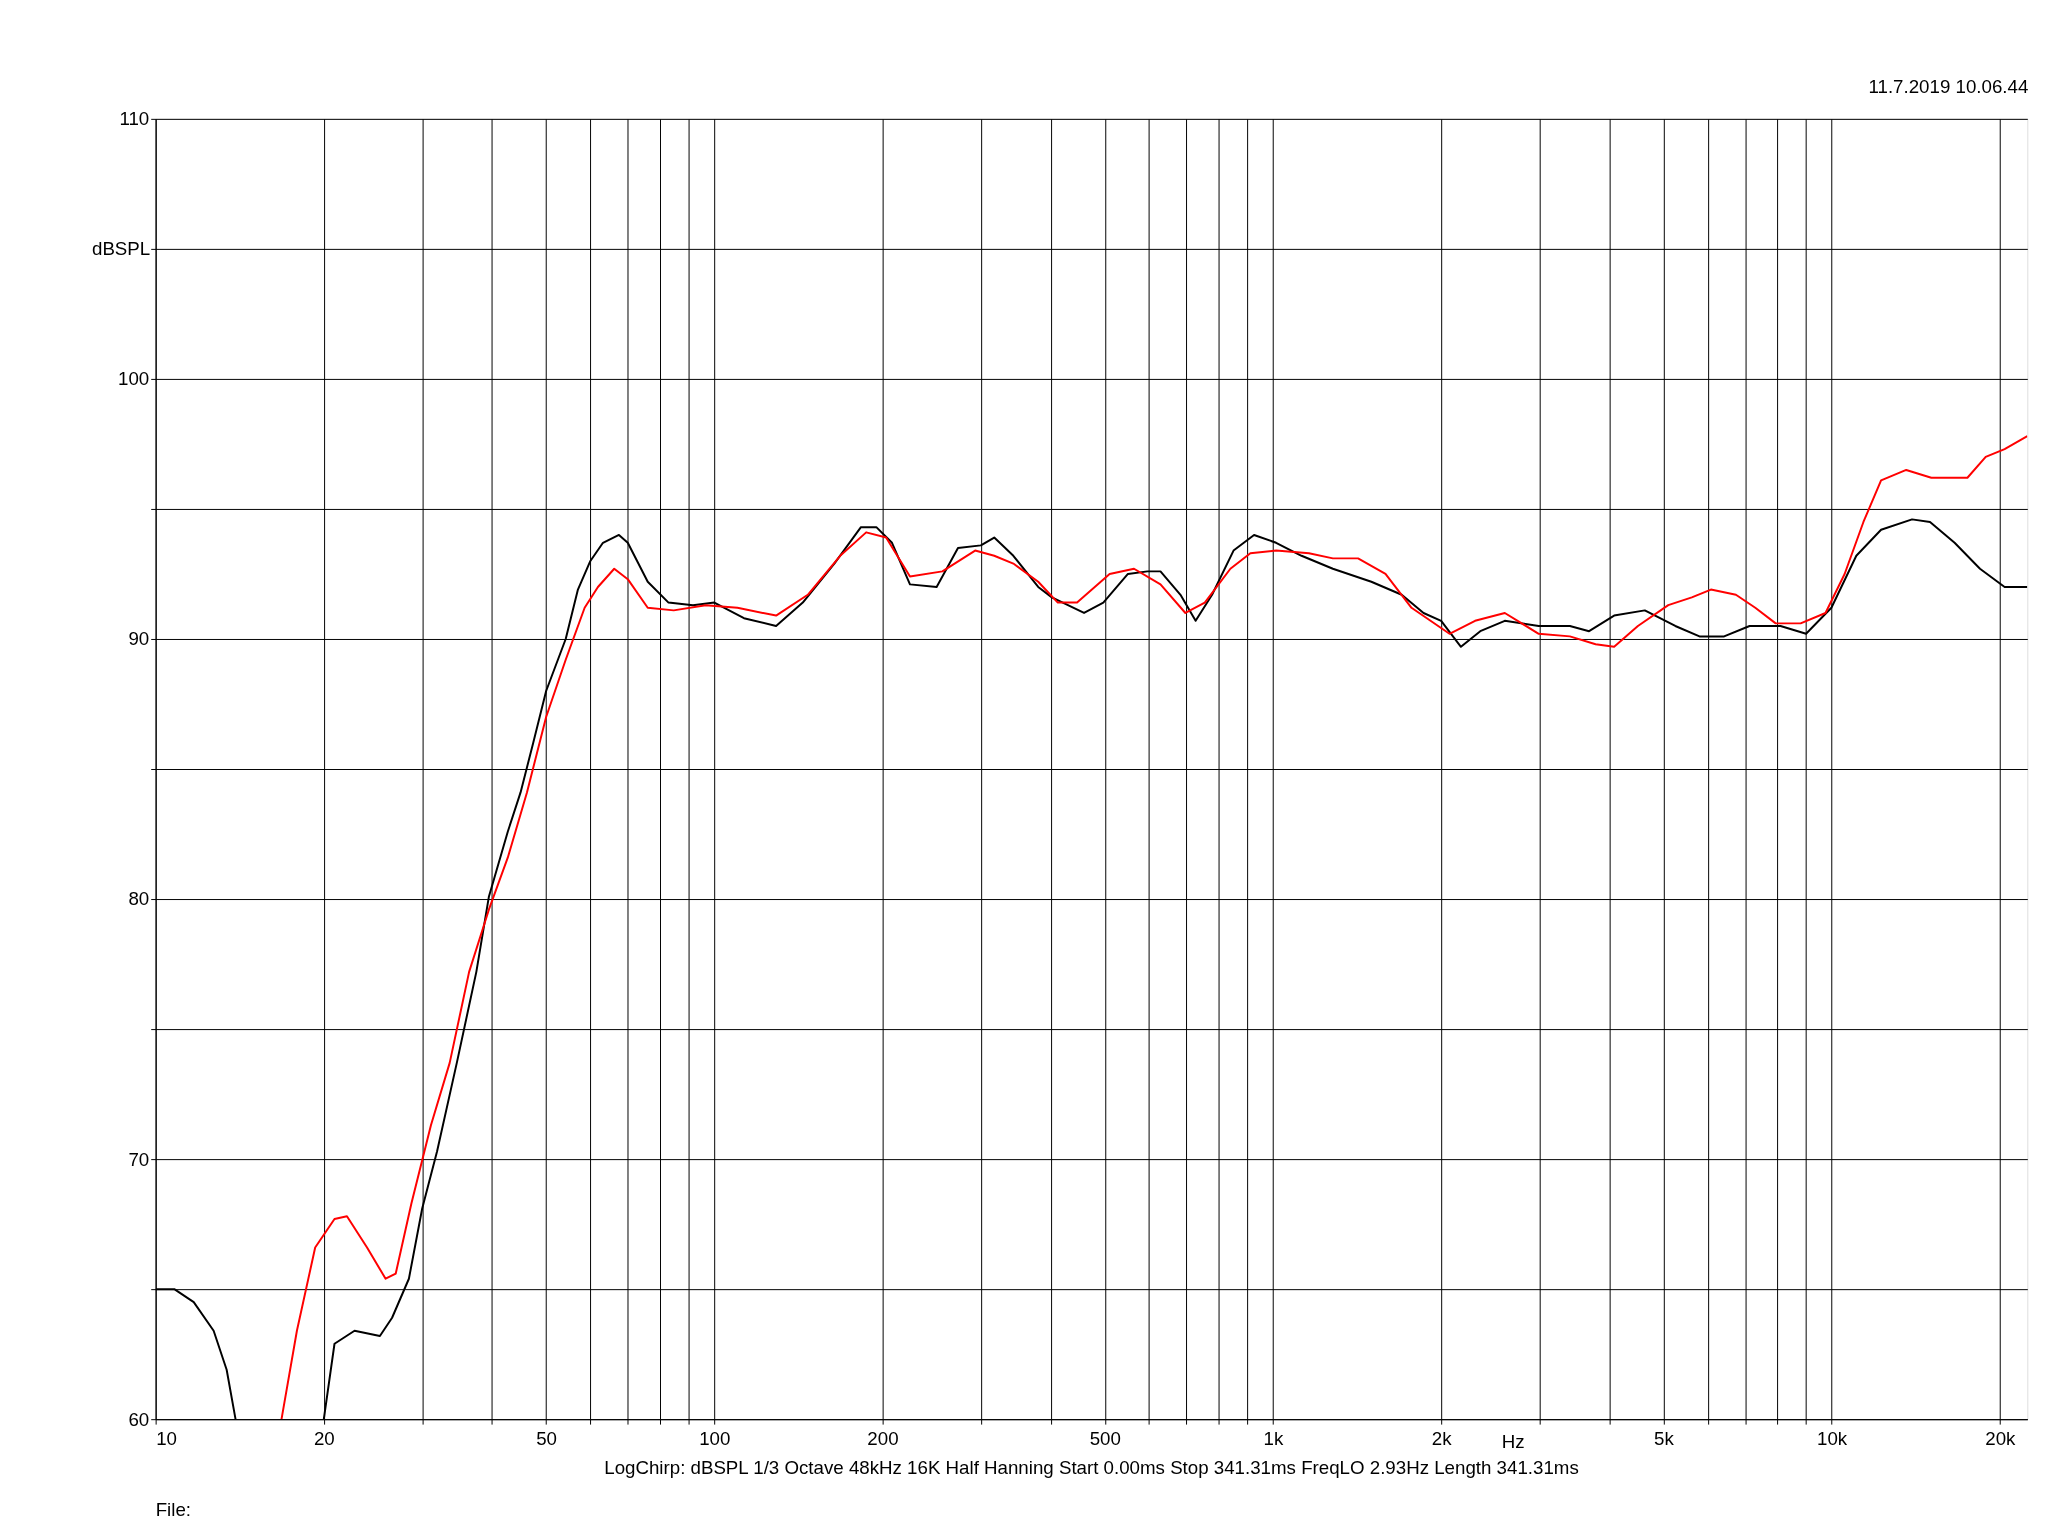 The height and width of the screenshot is (1536, 2048). I want to click on x-tick-label: 200, so click(883, 1439).